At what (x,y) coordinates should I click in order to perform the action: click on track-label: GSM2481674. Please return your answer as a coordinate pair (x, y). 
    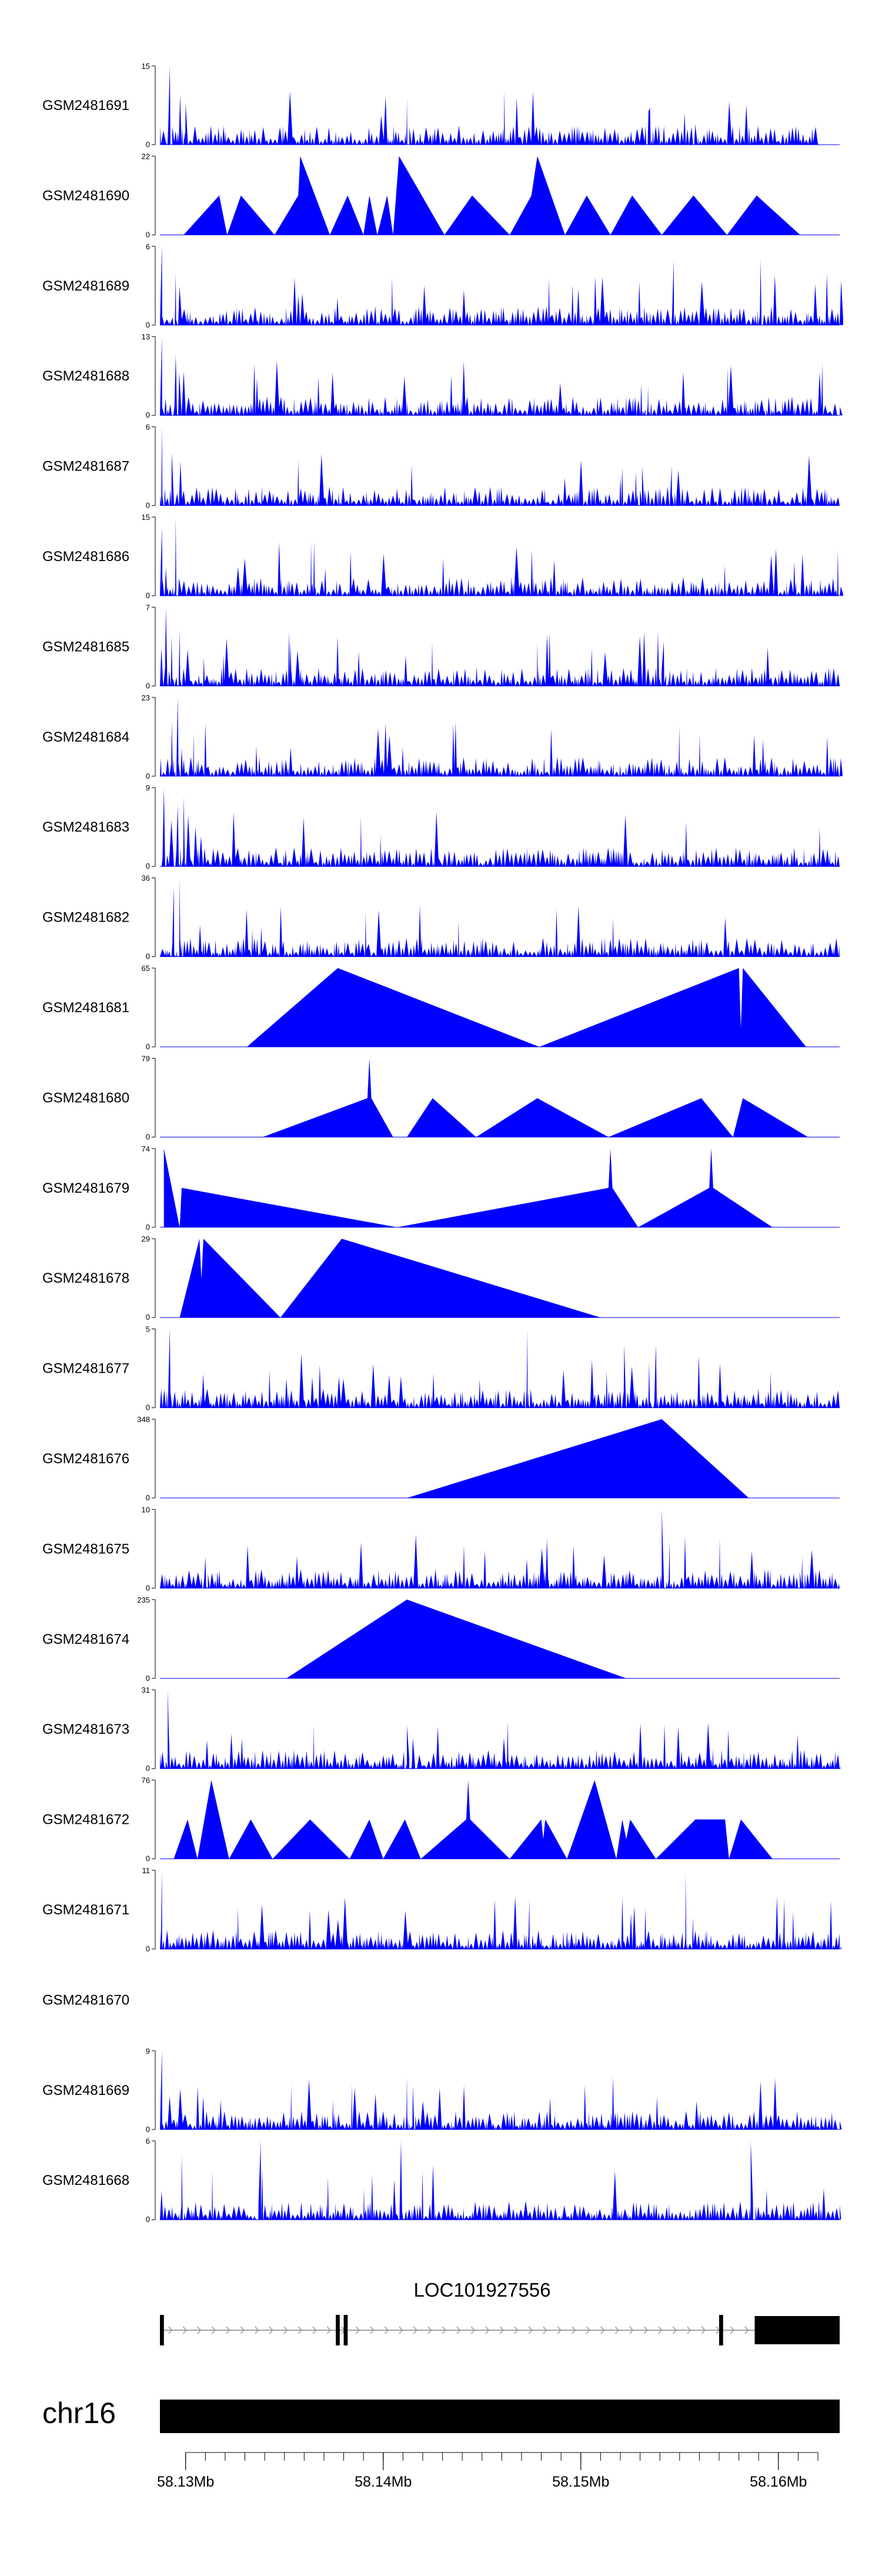
    Looking at the image, I should click on (85, 1639).